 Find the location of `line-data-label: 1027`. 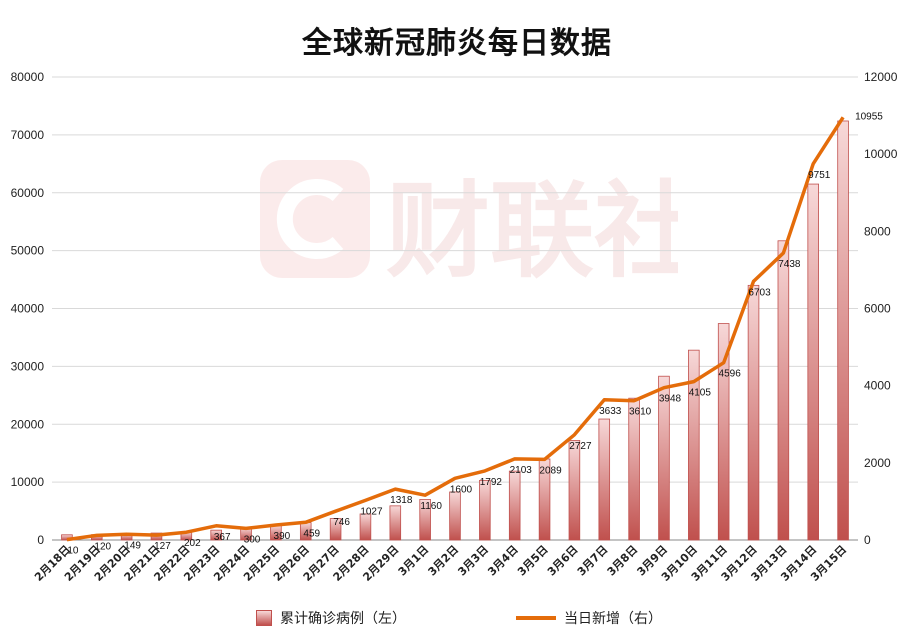

line-data-label: 1027 is located at coordinates (371, 511).